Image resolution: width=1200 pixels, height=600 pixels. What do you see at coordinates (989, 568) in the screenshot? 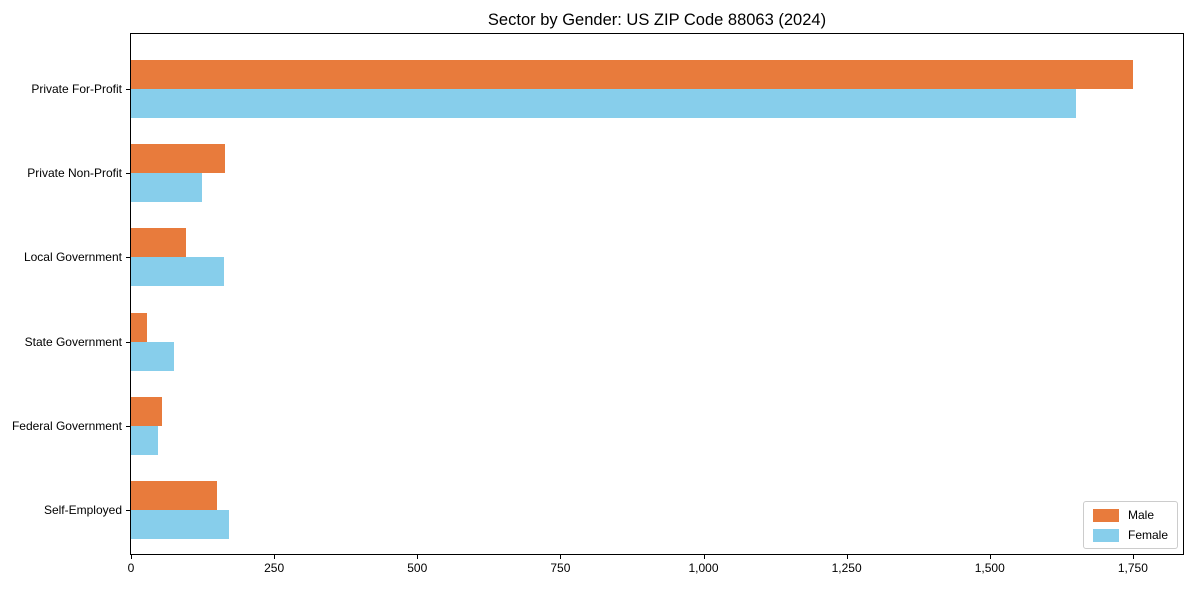
I see `x-tick-label-1500: 1,500` at bounding box center [989, 568].